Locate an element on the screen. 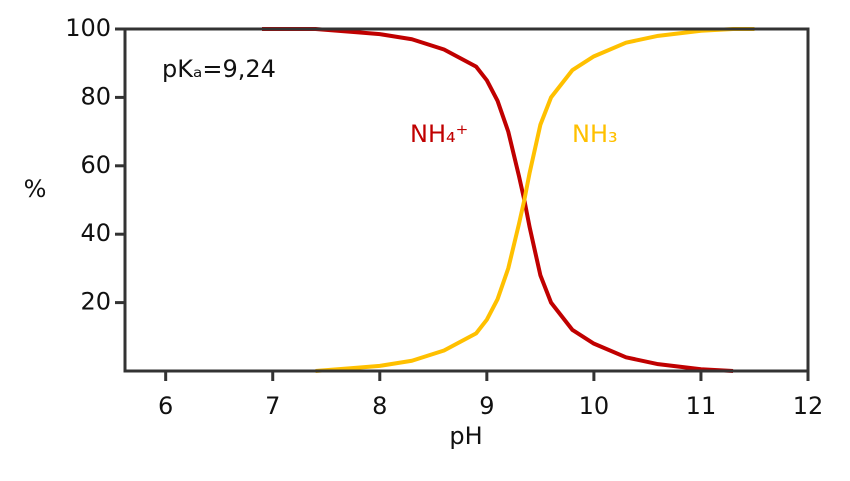 The width and height of the screenshot is (850, 481). y-tick-label: 100 is located at coordinates (88, 28).